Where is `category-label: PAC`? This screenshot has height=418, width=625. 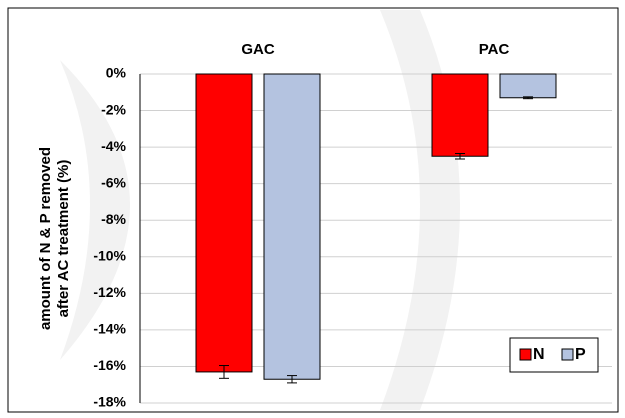
category-label: PAC is located at coordinates (494, 49).